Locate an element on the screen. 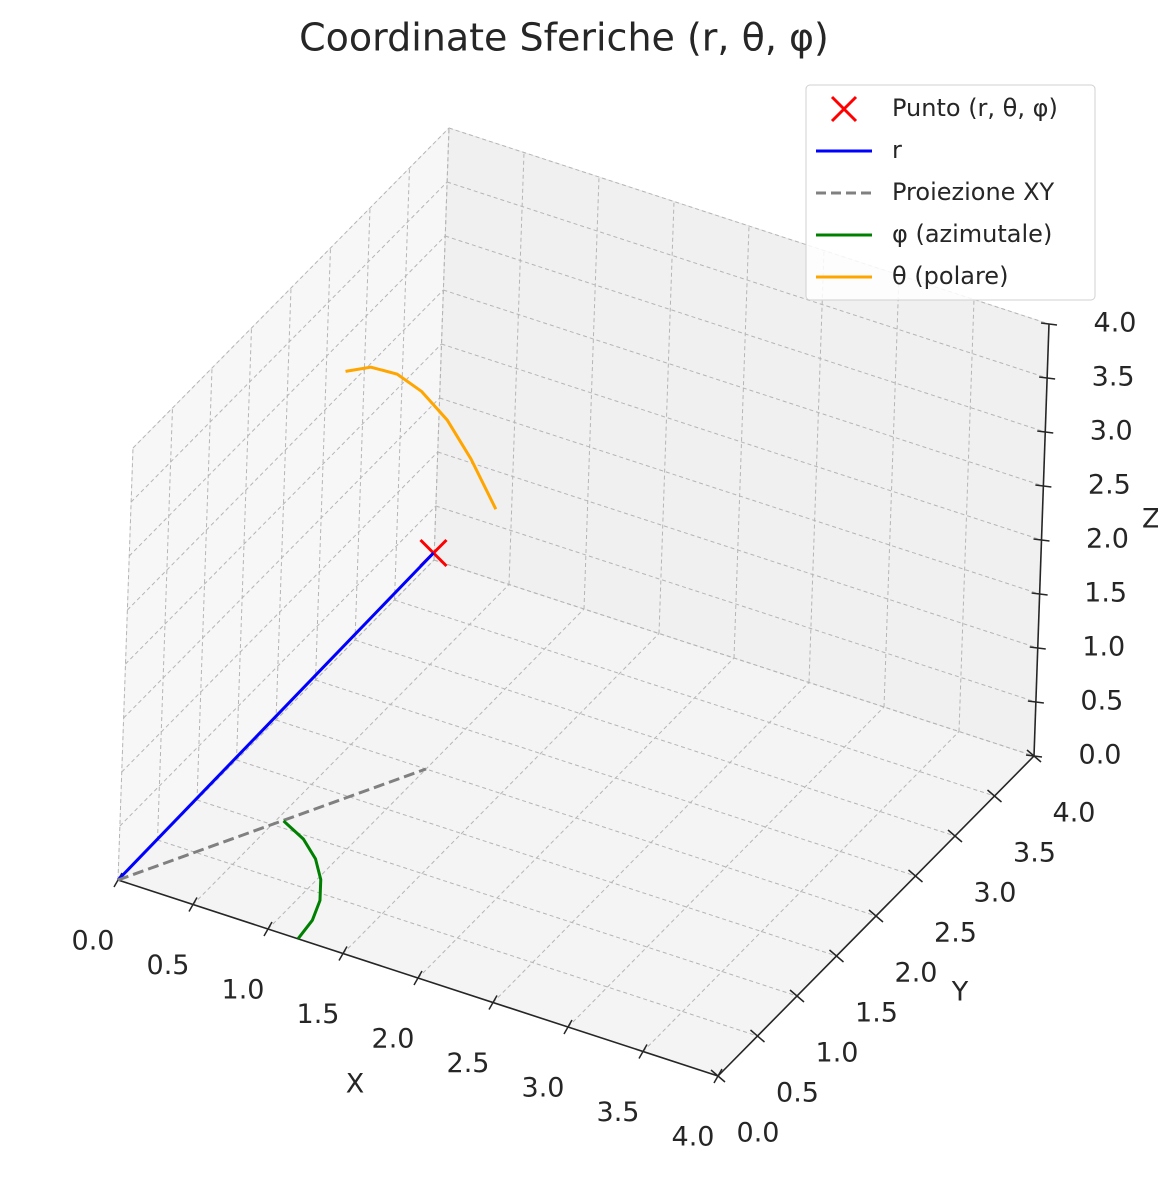 The image size is (1158, 1186). x-tick-label: 2.5 is located at coordinates (468, 1063).